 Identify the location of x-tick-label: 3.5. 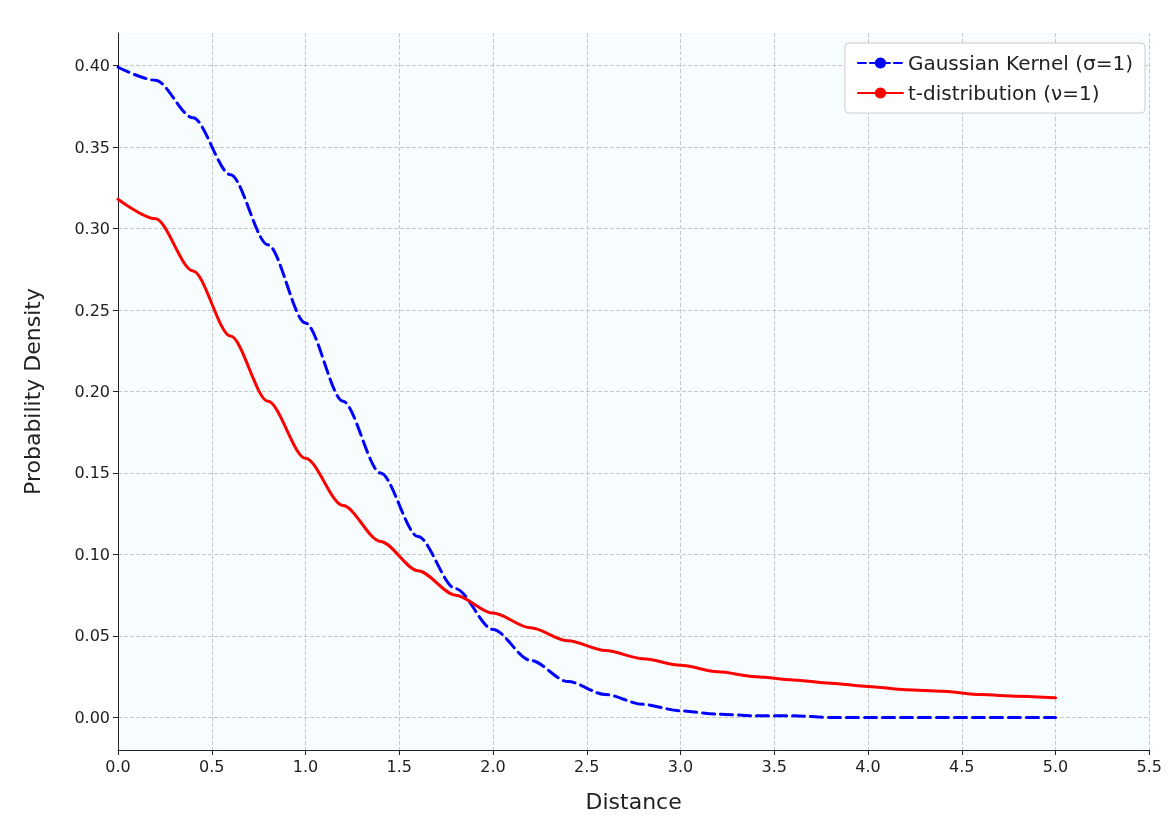
(774, 766).